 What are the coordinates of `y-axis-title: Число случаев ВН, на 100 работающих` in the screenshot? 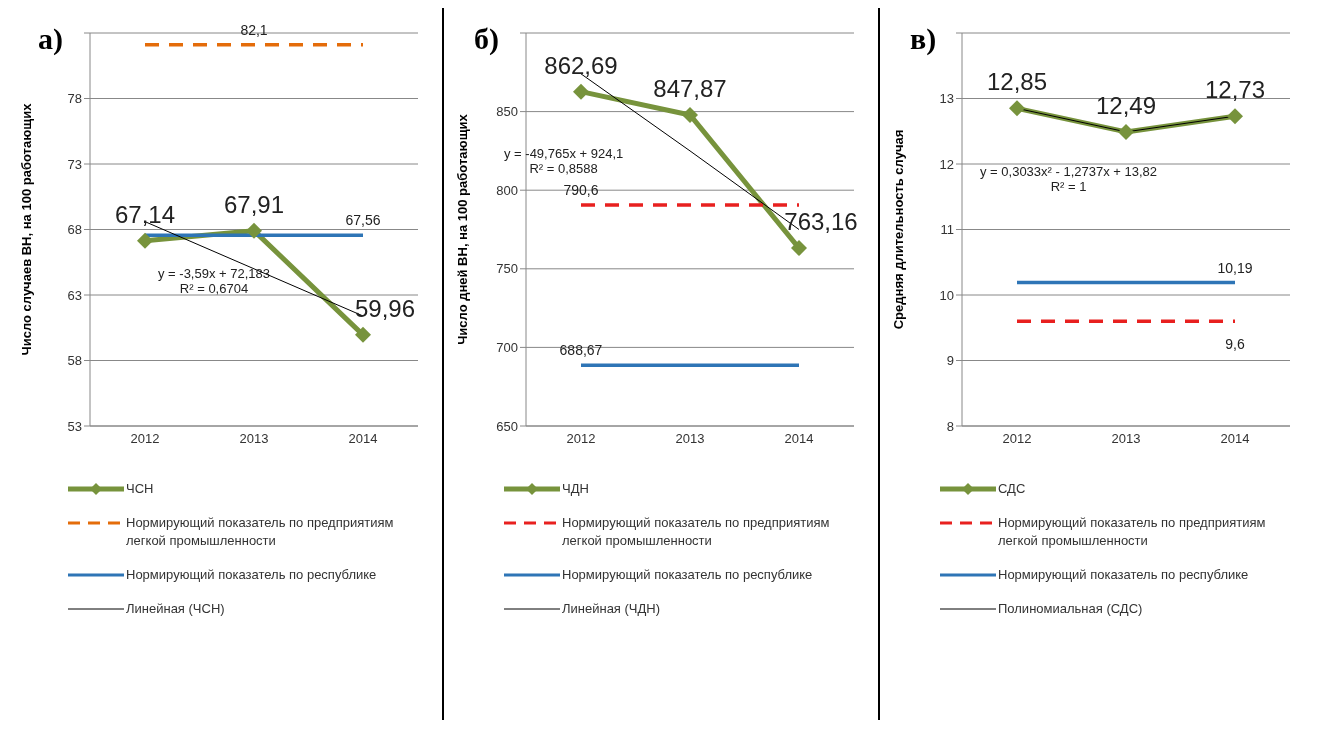 It's located at (26, 229).